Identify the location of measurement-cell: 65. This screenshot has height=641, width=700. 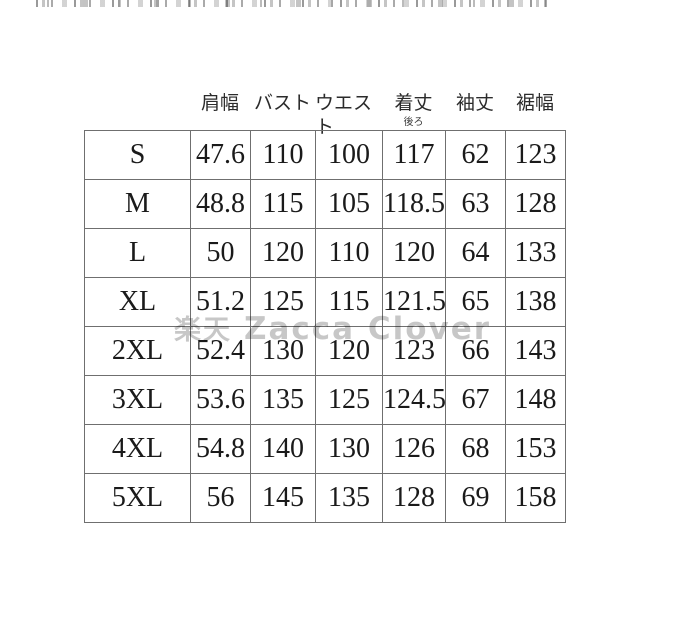
(475, 302).